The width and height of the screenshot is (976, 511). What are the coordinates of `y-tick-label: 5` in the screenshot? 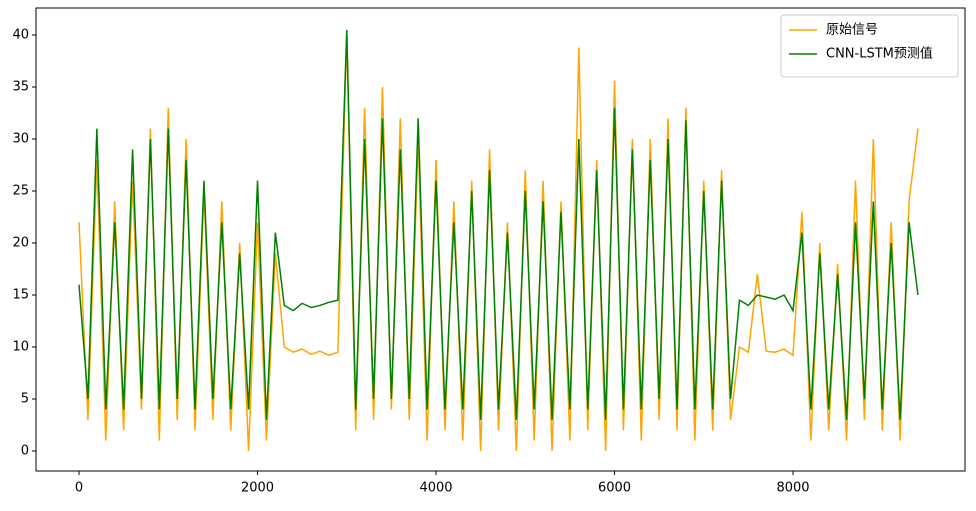 It's located at (25, 399).